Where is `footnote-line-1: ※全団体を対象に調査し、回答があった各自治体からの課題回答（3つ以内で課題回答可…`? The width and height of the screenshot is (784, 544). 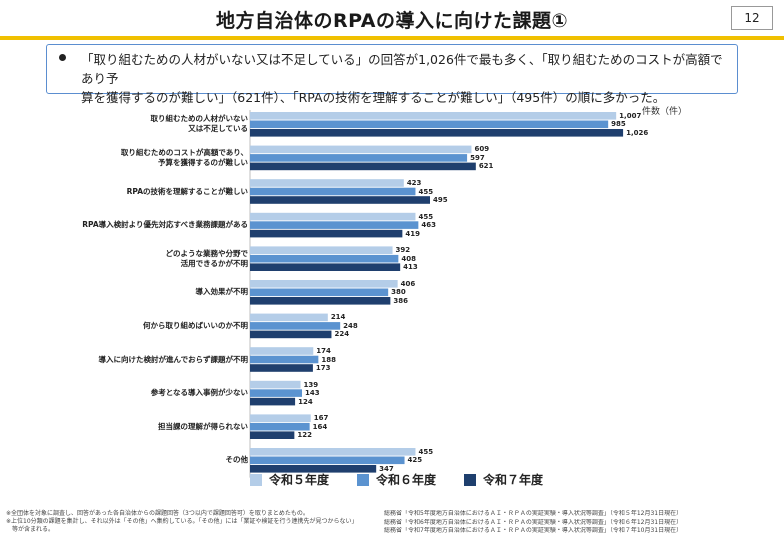 footnote-line-1: ※全団体を対象に調査し、回答があった各自治体からの課題回答（3つ以内で課題回答可… is located at coordinates (157, 513).